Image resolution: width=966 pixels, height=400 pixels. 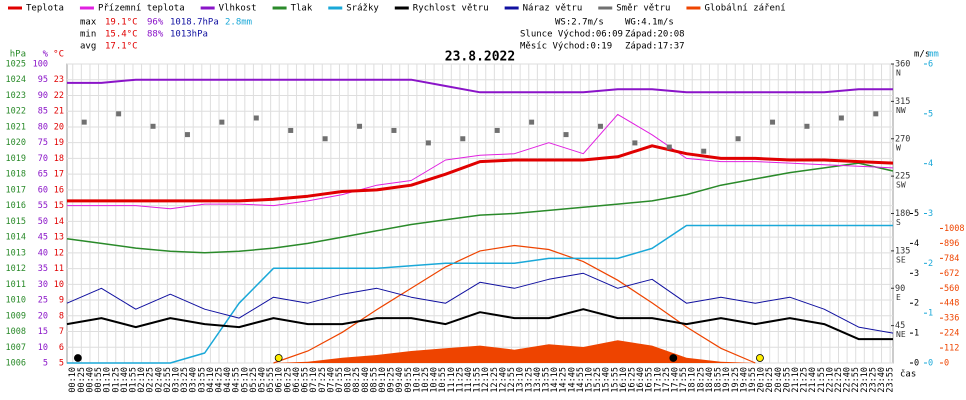 I want to click on y-tick-label: 1006, so click(x=16, y=364).